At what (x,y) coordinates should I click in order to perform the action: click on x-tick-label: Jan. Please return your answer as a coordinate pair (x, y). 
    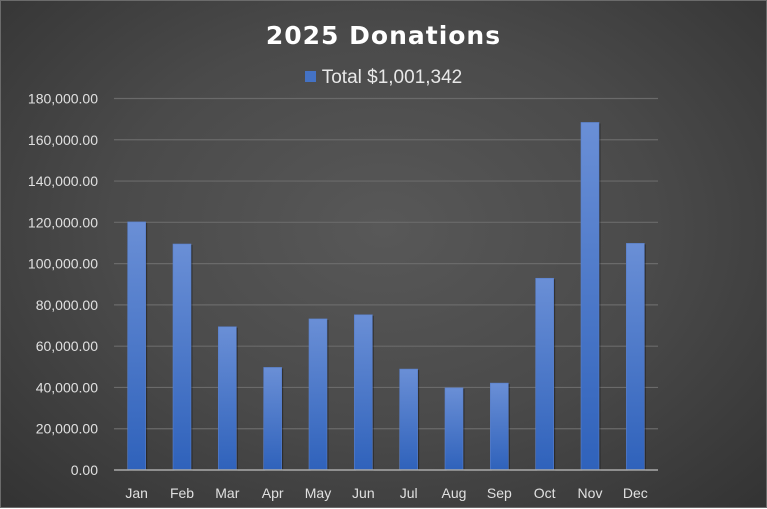
    Looking at the image, I should click on (136, 493).